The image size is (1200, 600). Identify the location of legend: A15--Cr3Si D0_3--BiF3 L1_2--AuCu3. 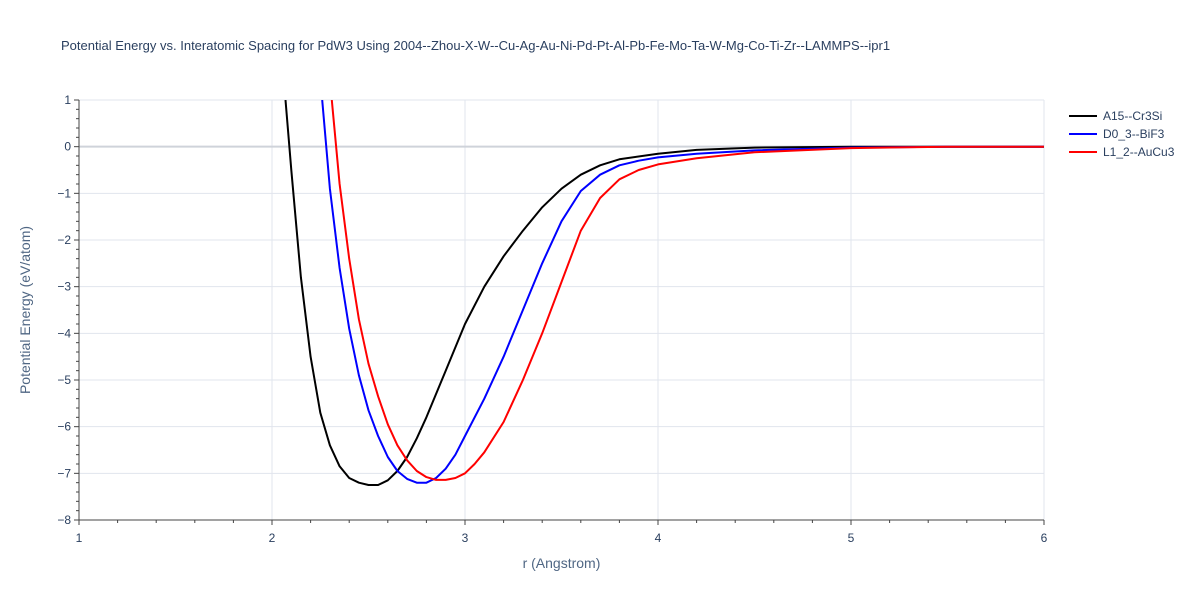
(1122, 134).